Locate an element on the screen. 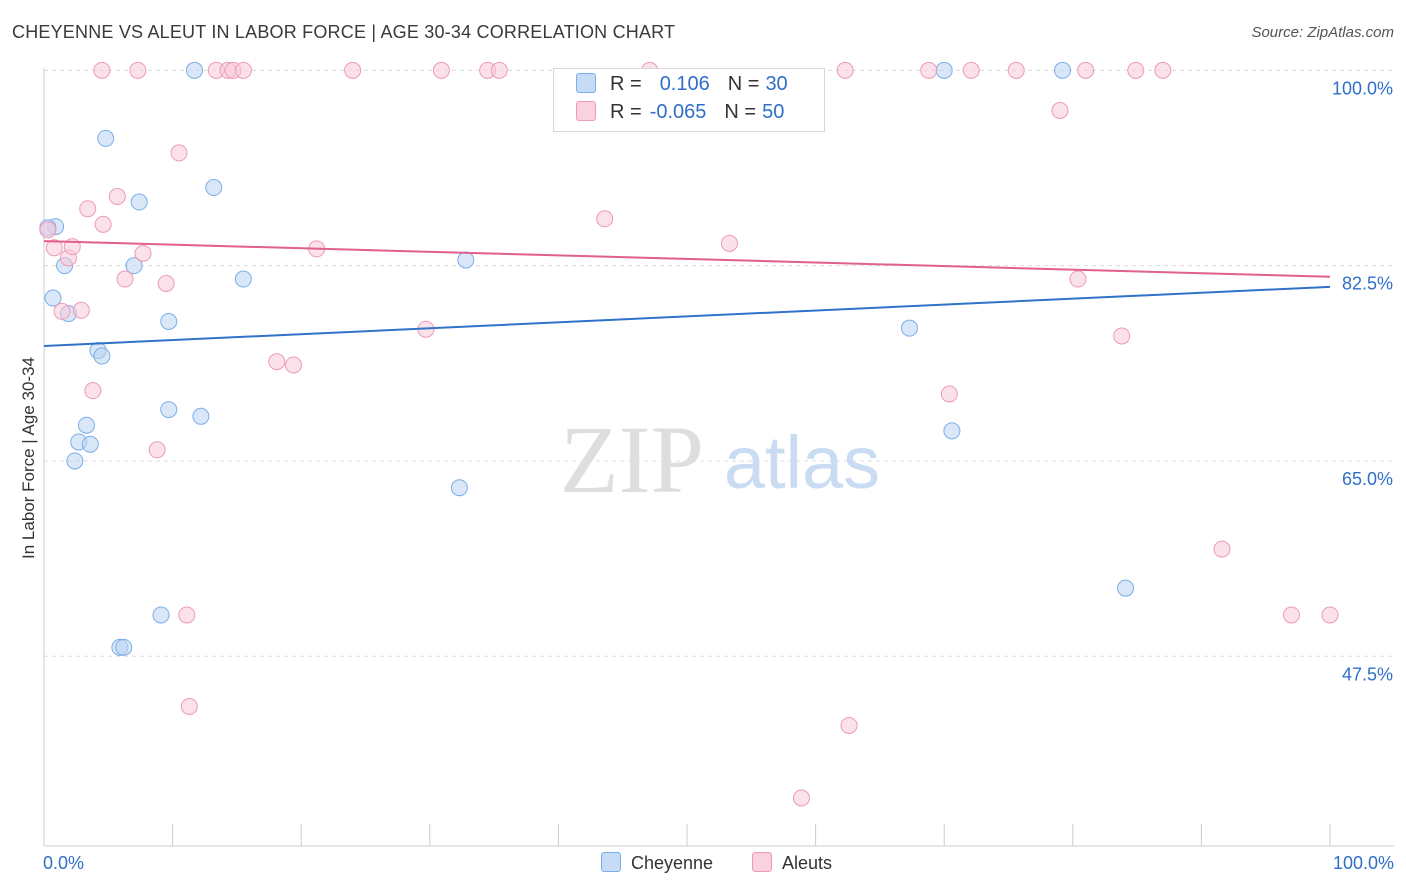 This screenshot has height=892, width=1406. legend-r-value-aleuts: -0.065 is located at coordinates (678, 112).